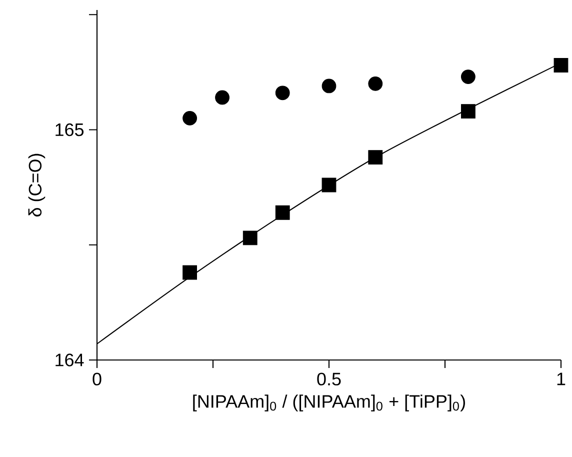 Image resolution: width=572 pixels, height=457 pixels. I want to click on y-axis-title: δ (C=O), so click(37, 185).